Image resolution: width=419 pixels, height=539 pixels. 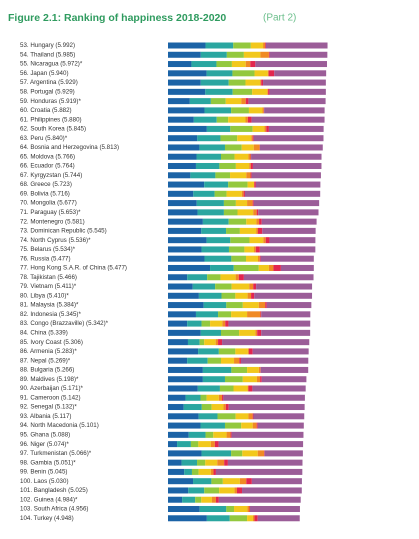 What do you see at coordinates (51, 342) in the screenshot?
I see `category-label: 85. Ivory Coast (5.306)` at bounding box center [51, 342].